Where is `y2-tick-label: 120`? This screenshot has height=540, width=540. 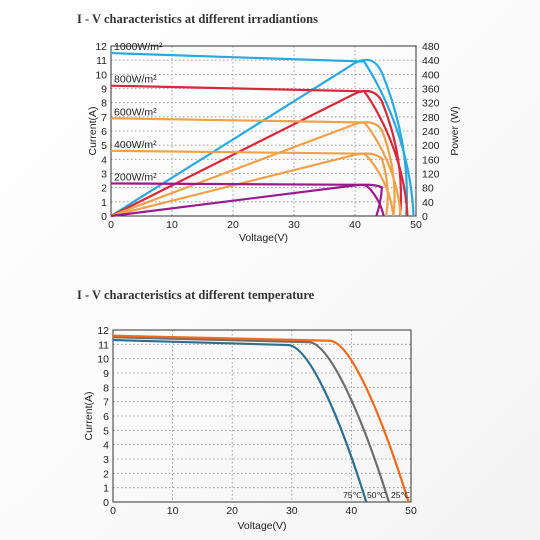
y2-tick-label: 120 is located at coordinates (431, 175).